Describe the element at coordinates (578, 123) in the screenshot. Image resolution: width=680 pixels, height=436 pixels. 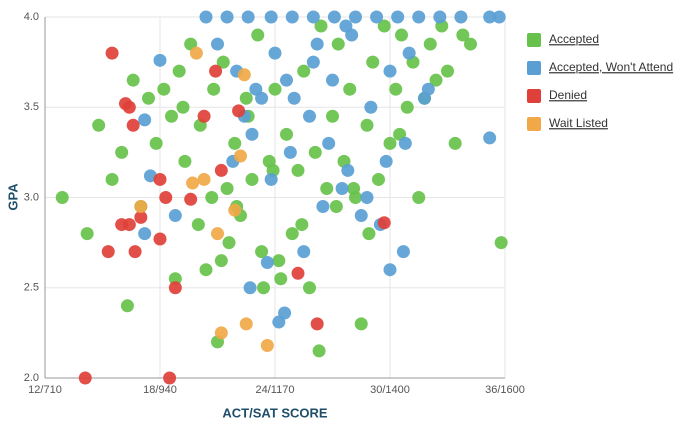
I see `legend-label: Wait Listed` at that location.